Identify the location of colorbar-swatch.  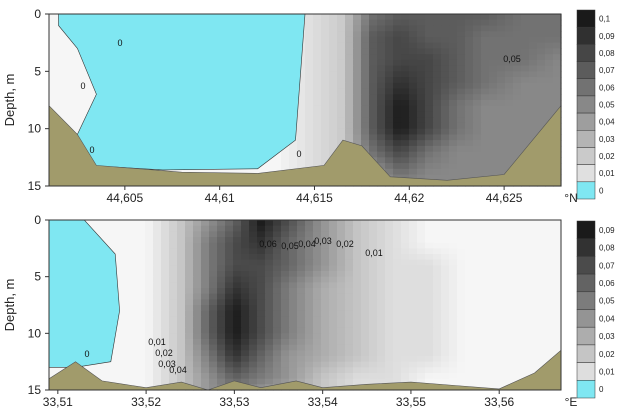
(586, 139).